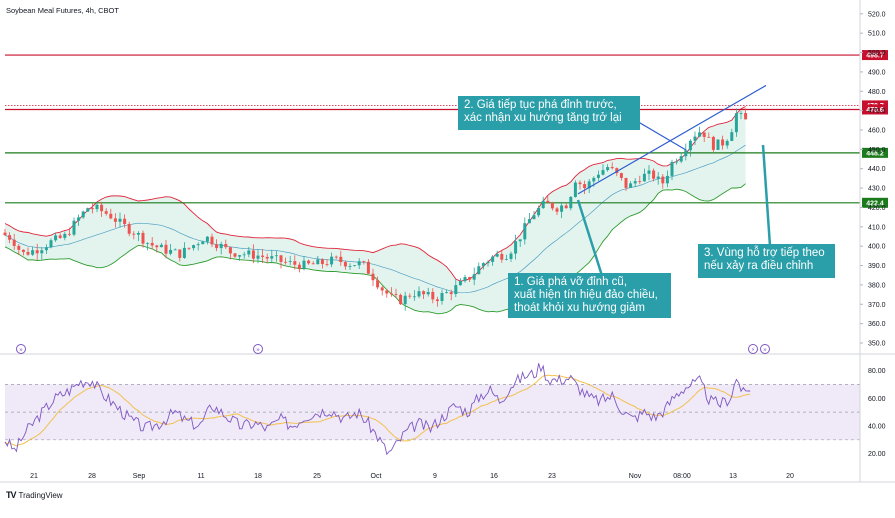 The width and height of the screenshot is (895, 518). What do you see at coordinates (877, 150) in the screenshot?
I see `price-tick-label: 450.0` at bounding box center [877, 150].